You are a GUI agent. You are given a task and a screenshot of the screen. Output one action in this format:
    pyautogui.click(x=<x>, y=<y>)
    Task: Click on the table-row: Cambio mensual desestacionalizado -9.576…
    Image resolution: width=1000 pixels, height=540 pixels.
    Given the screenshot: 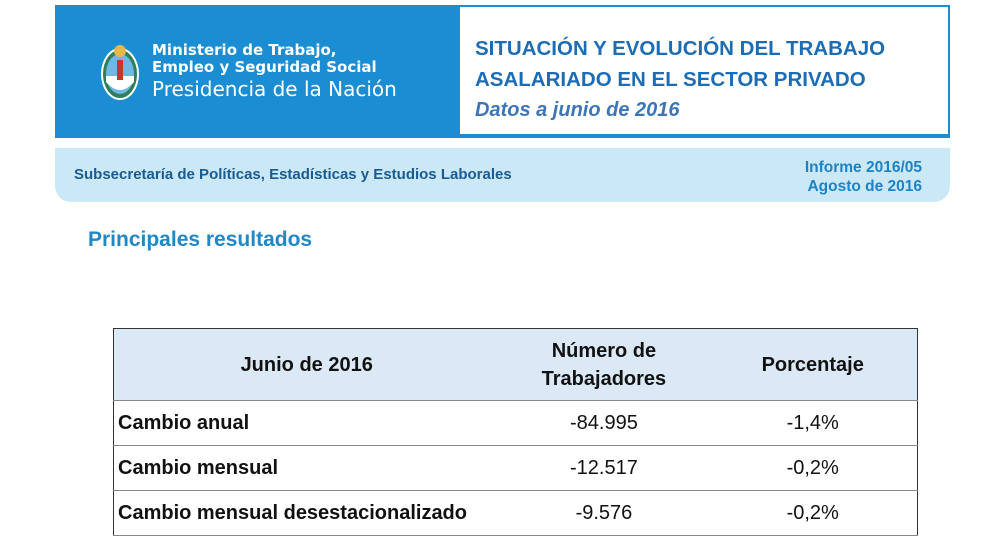 What is the action you would take?
    pyautogui.click(x=515, y=513)
    